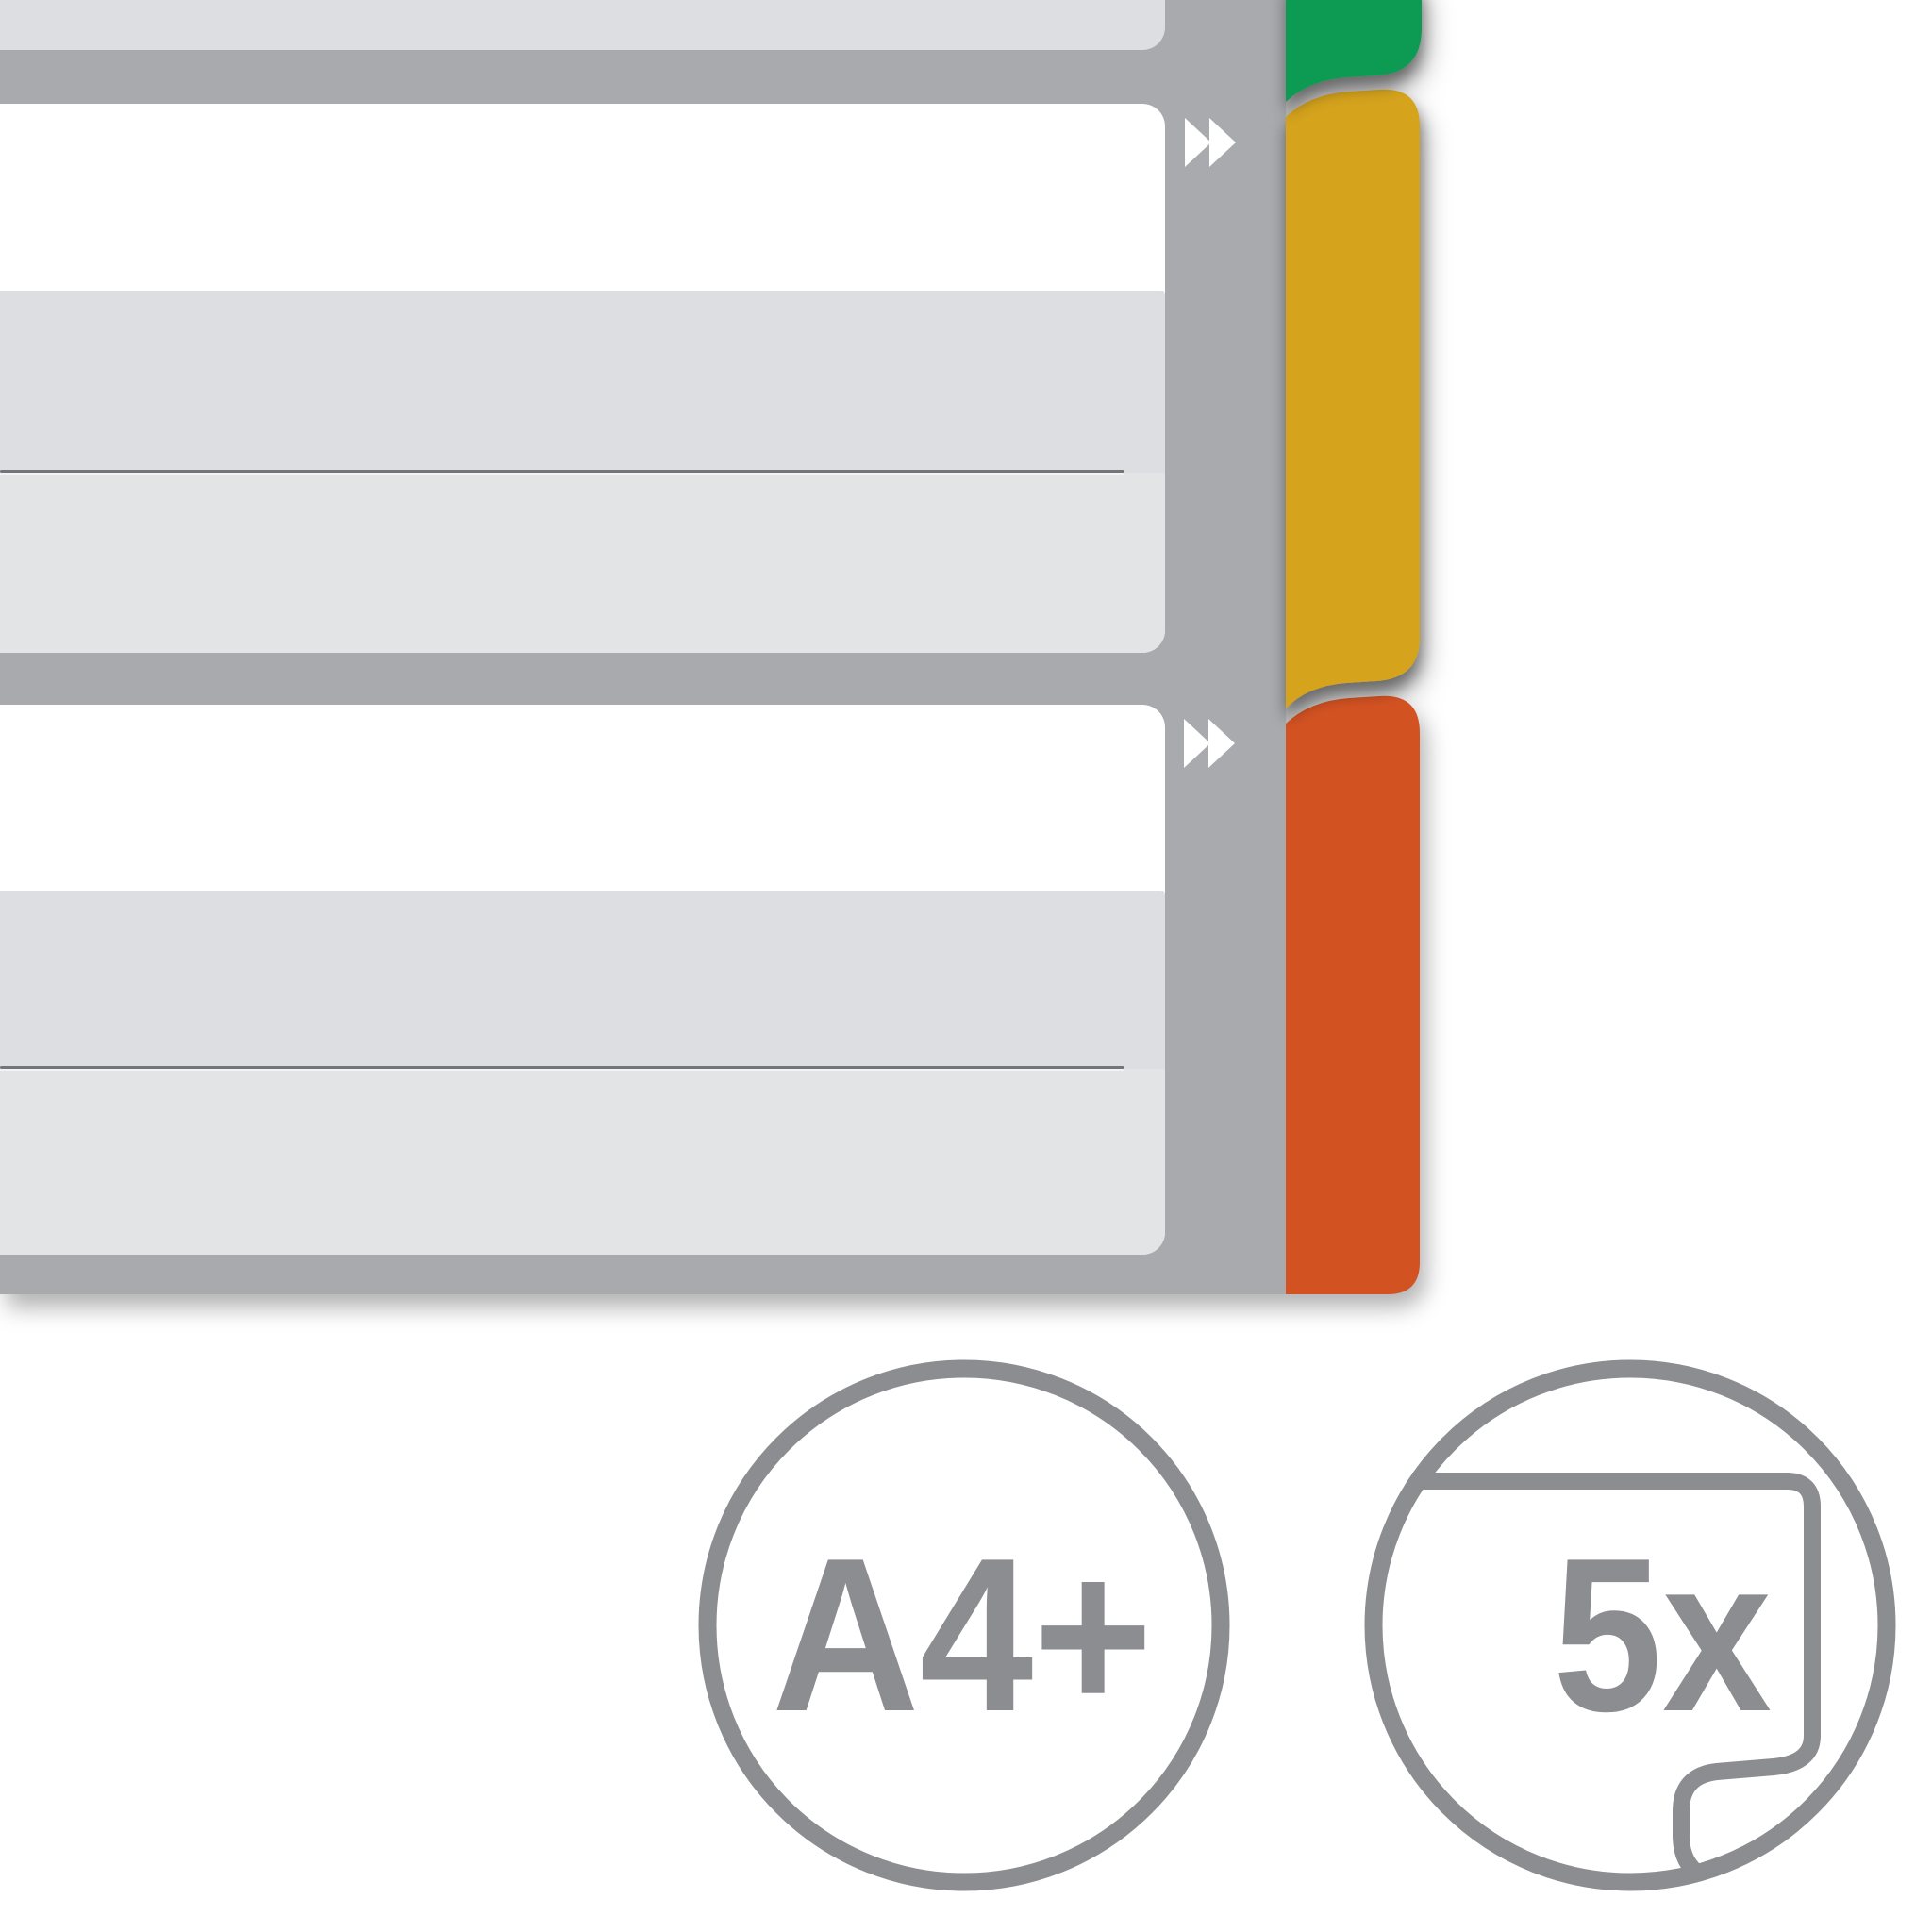 This screenshot has height=1932, width=1932. I want to click on count-badge-circle, so click(1630, 1625).